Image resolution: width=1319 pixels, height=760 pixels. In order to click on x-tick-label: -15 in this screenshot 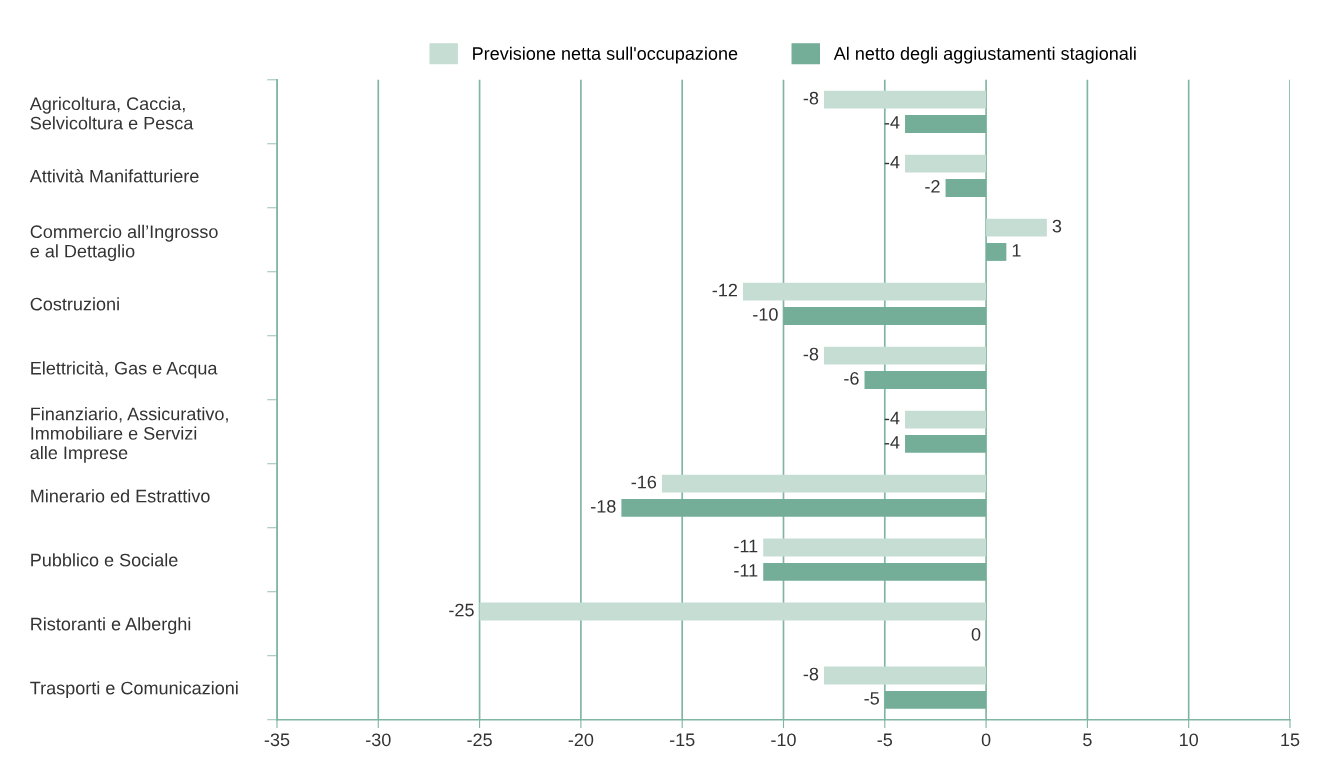, I will do `click(682, 740)`.